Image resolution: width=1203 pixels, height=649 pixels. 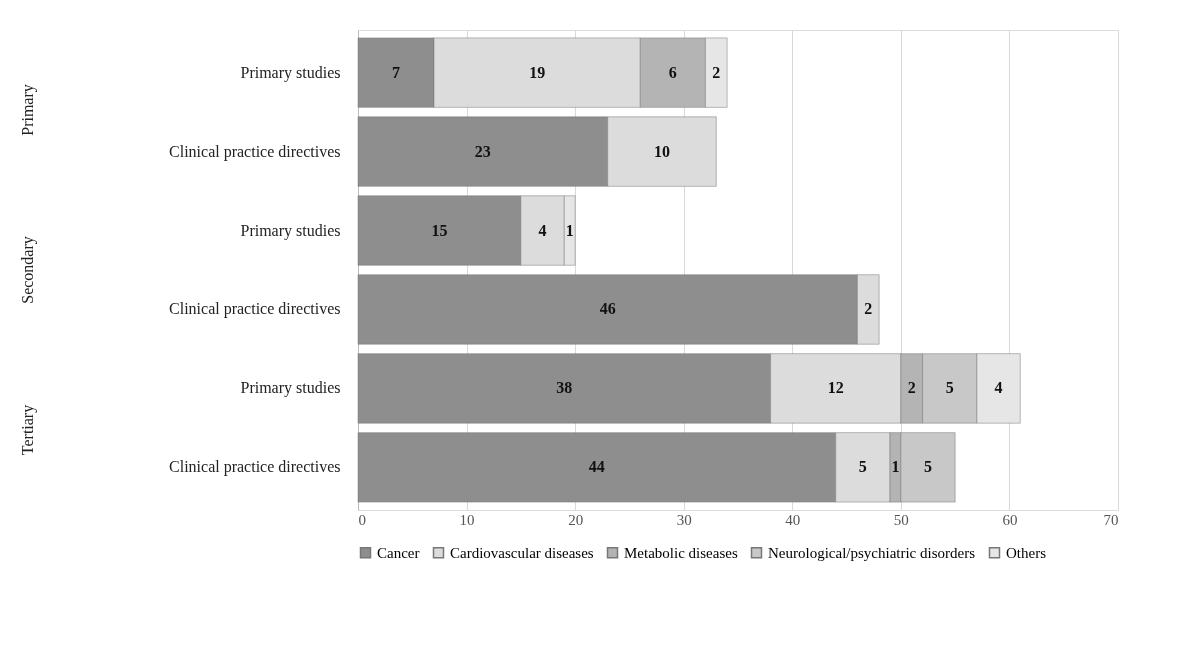 What do you see at coordinates (662, 151) in the screenshot?
I see `data-label: 10` at bounding box center [662, 151].